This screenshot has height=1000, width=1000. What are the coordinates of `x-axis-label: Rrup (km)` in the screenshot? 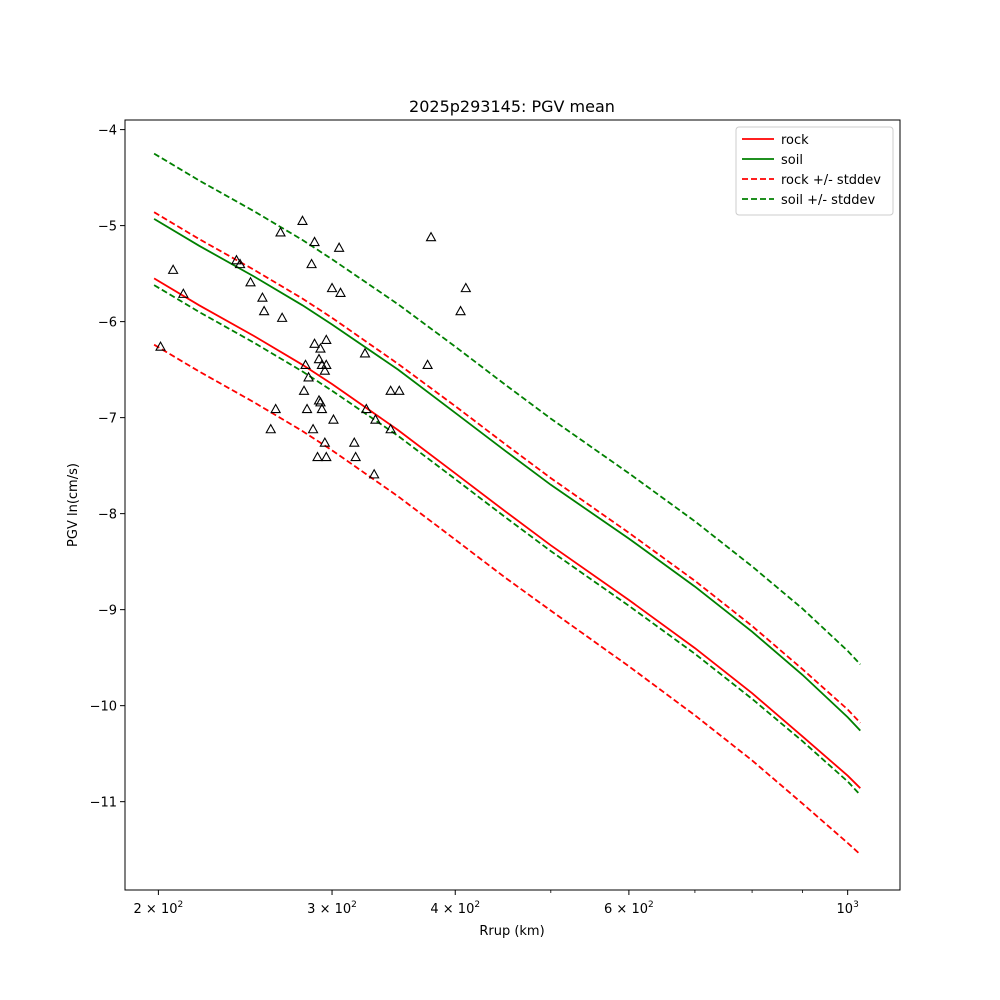 It's located at (511, 931).